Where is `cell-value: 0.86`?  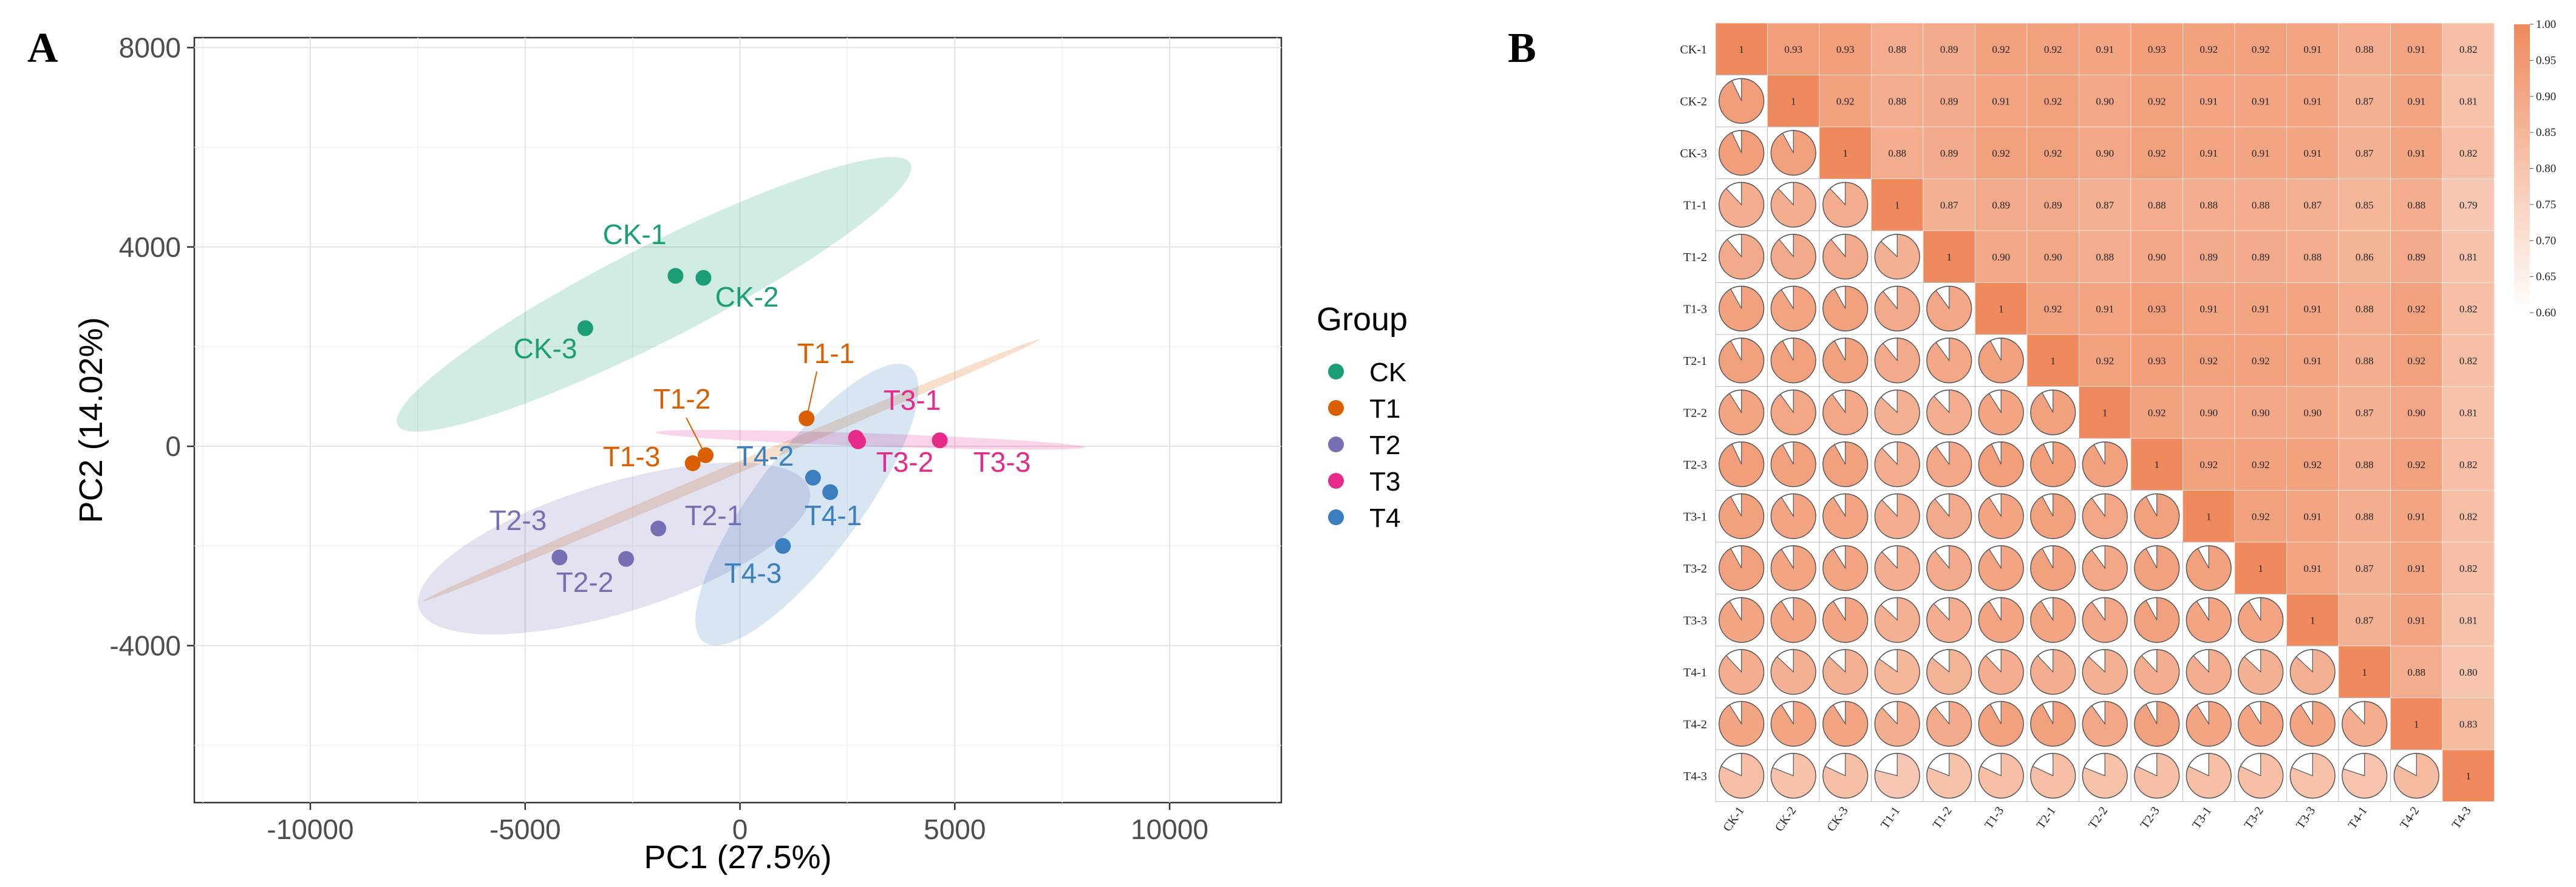
cell-value: 0.86 is located at coordinates (2365, 257).